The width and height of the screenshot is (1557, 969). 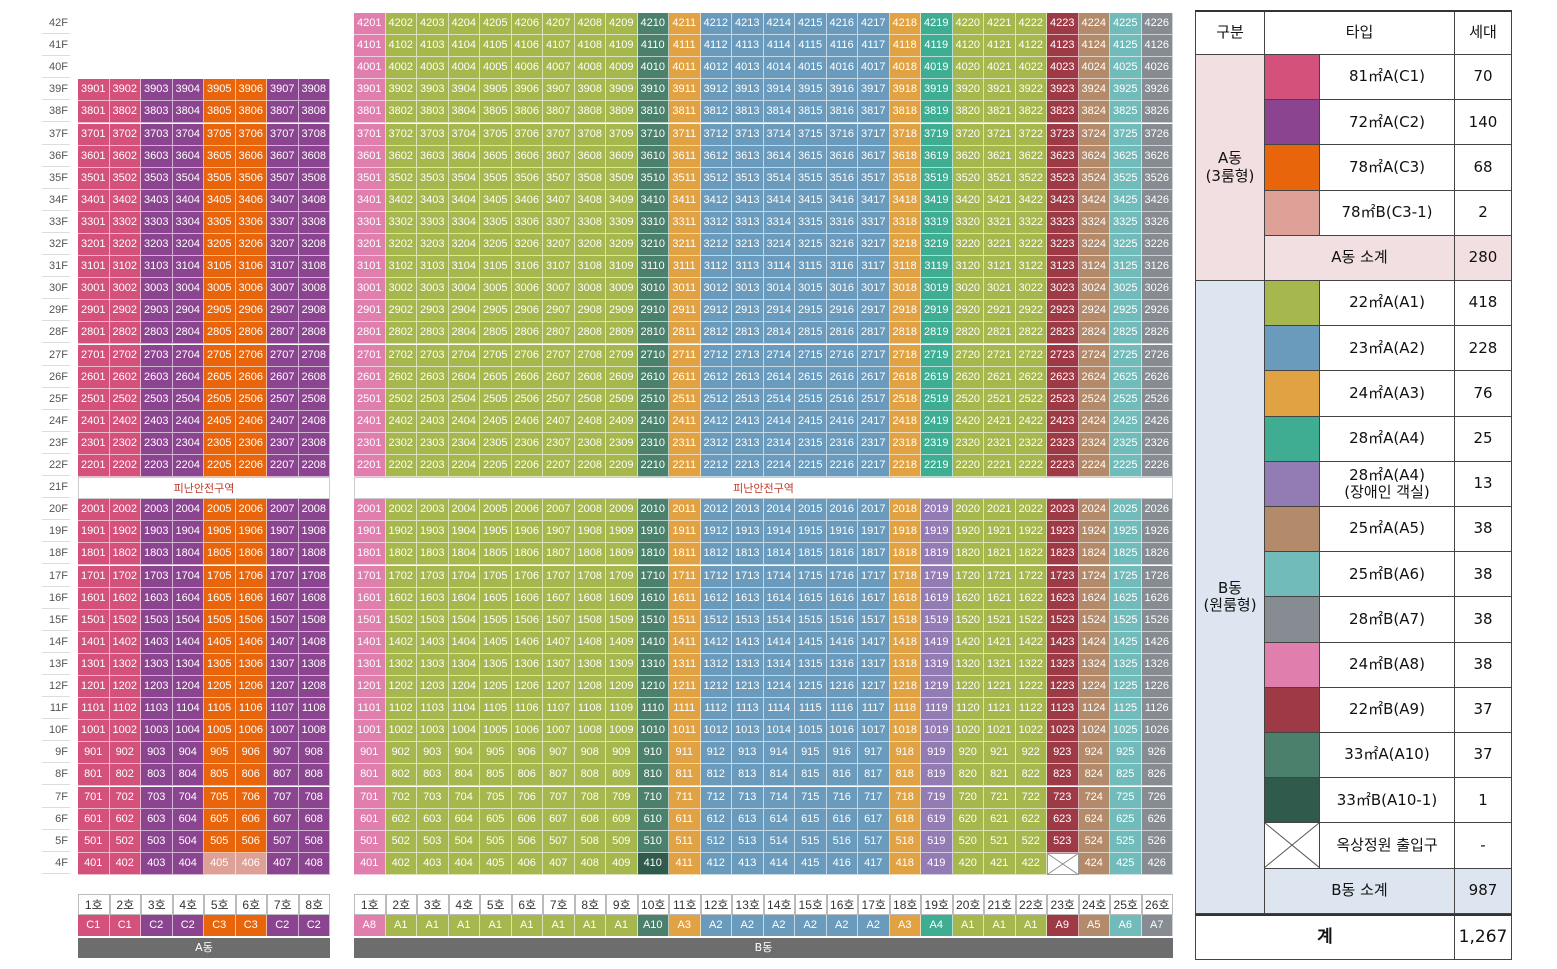 What do you see at coordinates (370, 775) in the screenshot?
I see `unit-cell: 801` at bounding box center [370, 775].